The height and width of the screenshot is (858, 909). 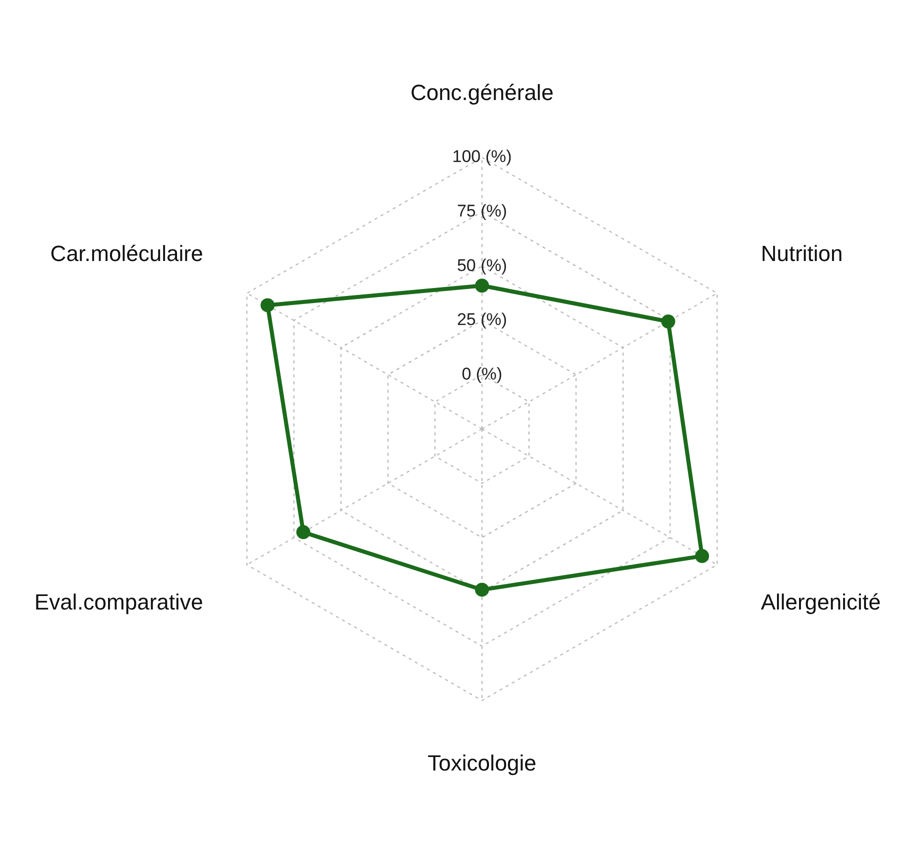 I want to click on y-tick-label: 100 (%), so click(x=482, y=156).